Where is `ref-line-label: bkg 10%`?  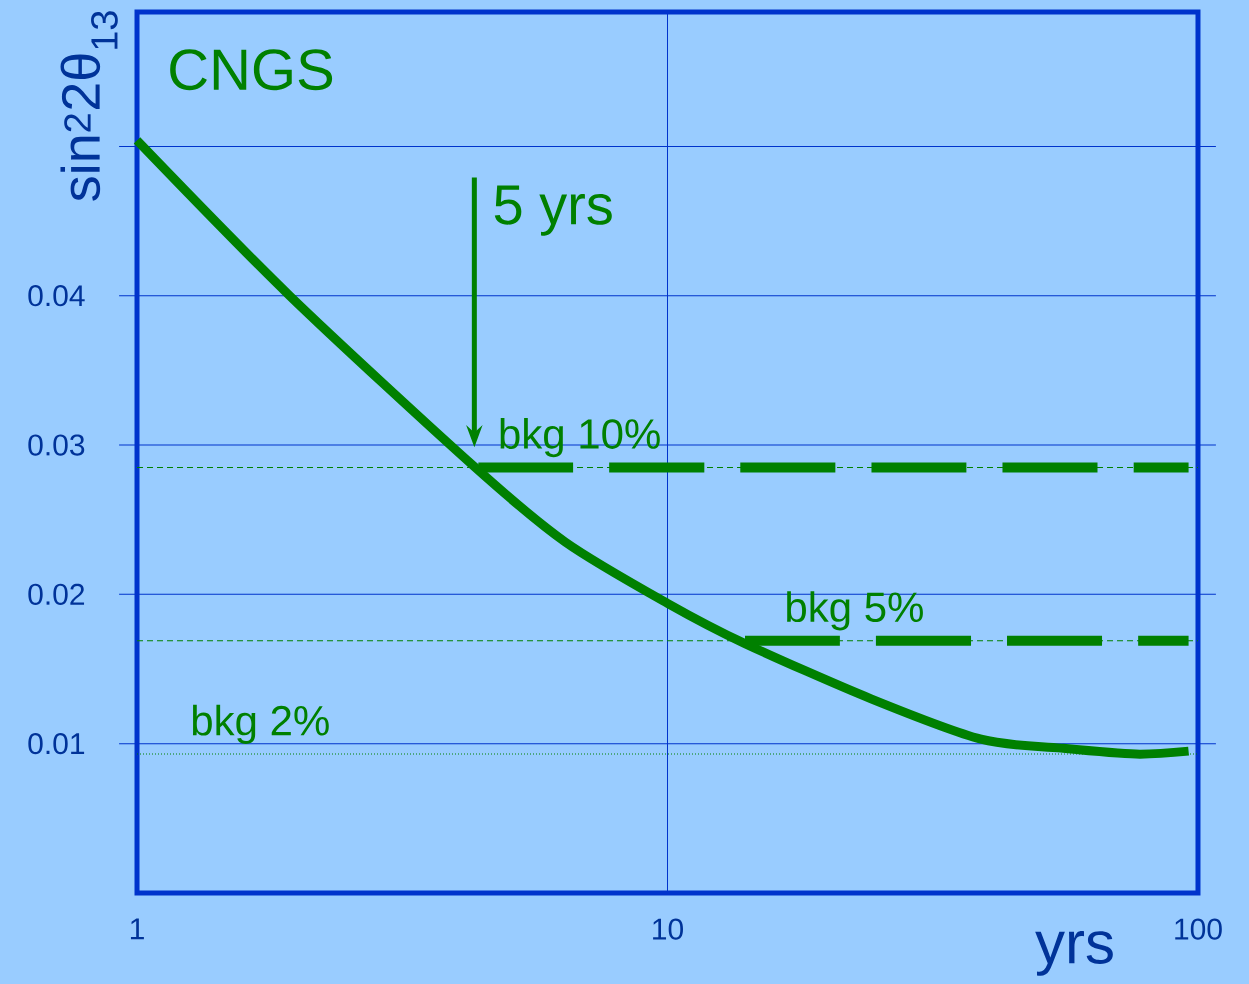
ref-line-label: bkg 10% is located at coordinates (580, 438).